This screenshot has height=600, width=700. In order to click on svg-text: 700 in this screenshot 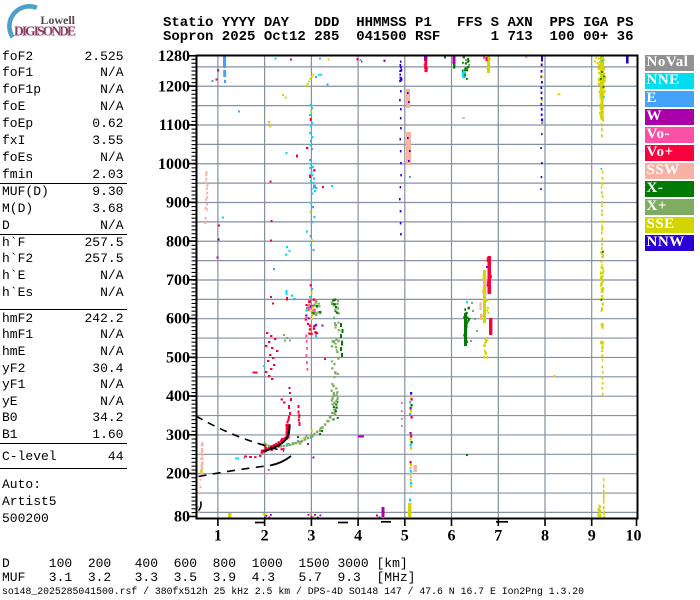, I will do `click(178, 280)`.